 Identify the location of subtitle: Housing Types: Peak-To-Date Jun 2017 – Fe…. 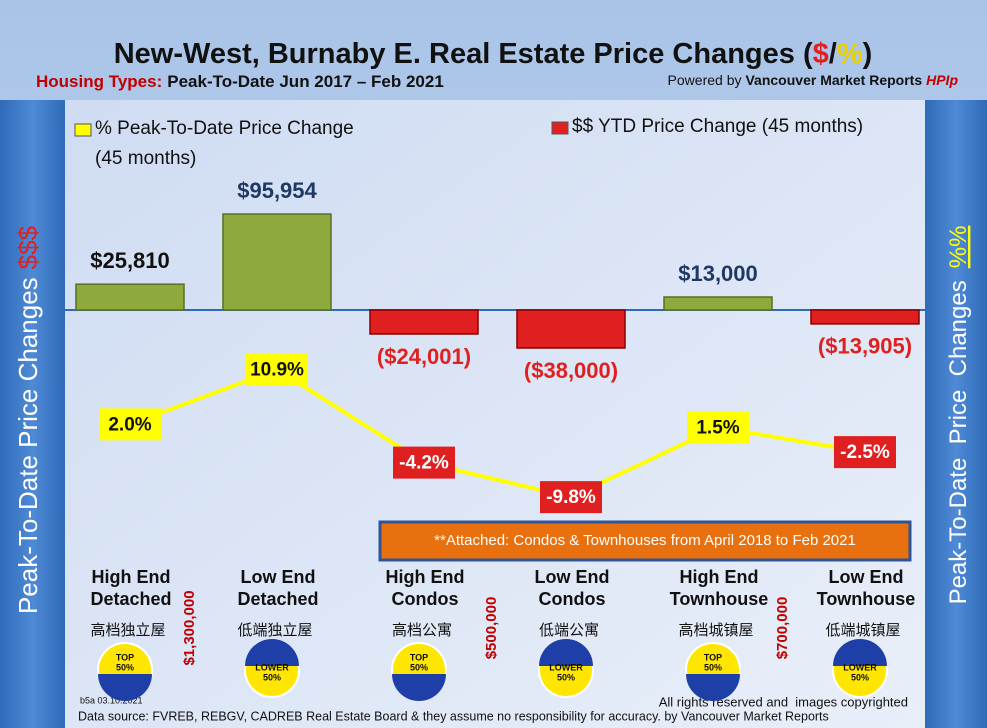
(240, 81).